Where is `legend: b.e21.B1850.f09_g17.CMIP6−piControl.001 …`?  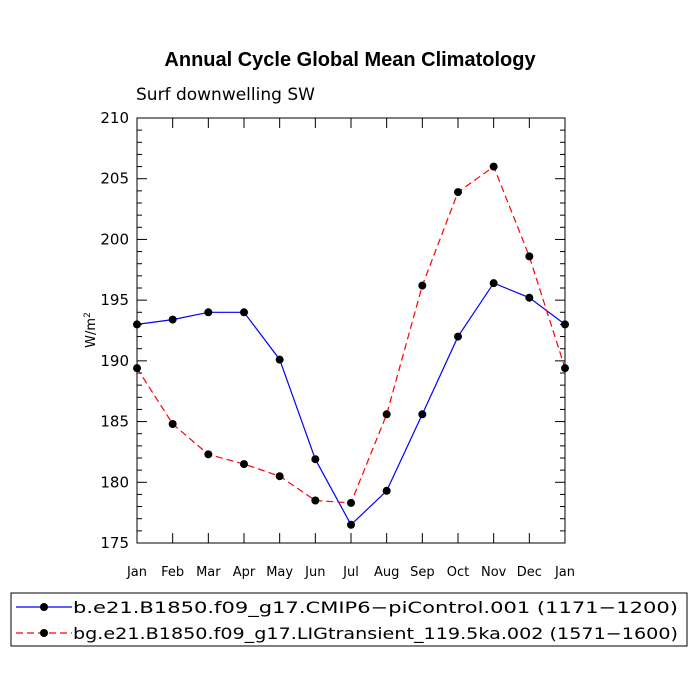 legend: b.e21.B1850.f09_g17.CMIP6−piControl.001 … is located at coordinates (349, 619).